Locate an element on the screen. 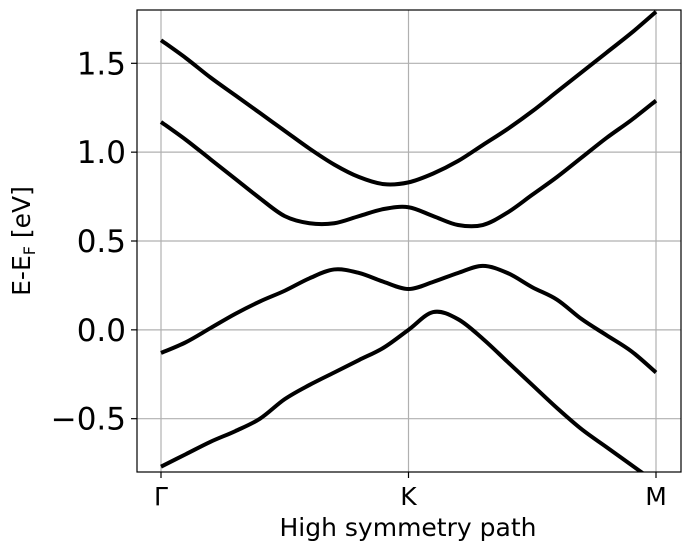 The height and width of the screenshot is (553, 689). y-axis-label-main: E-E is located at coordinates (21, 275).